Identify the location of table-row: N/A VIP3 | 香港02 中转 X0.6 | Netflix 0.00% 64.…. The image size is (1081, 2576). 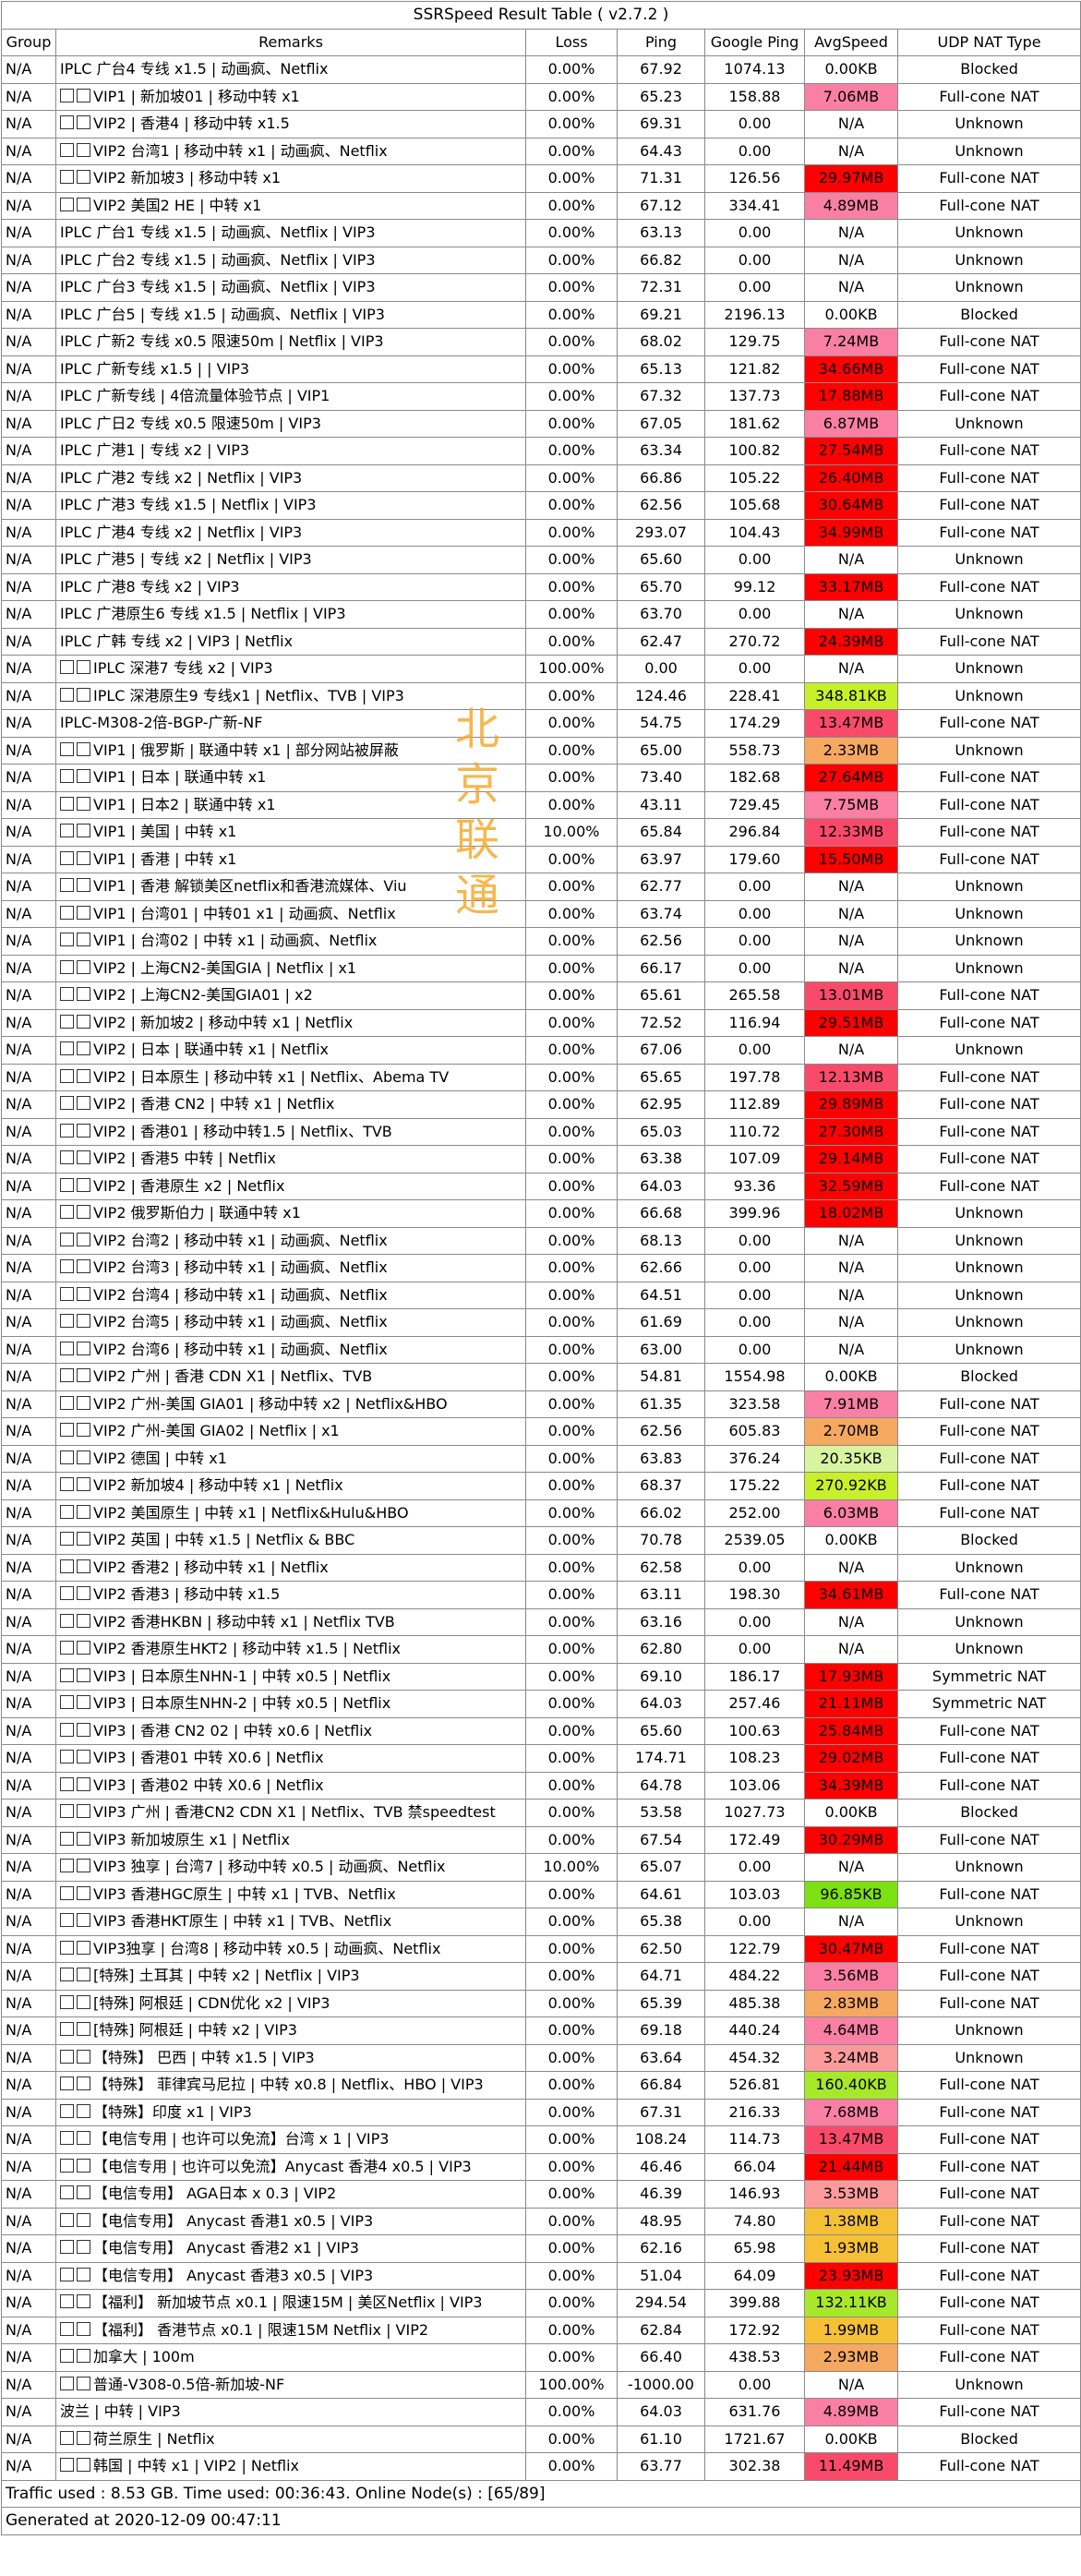
(541, 1785).